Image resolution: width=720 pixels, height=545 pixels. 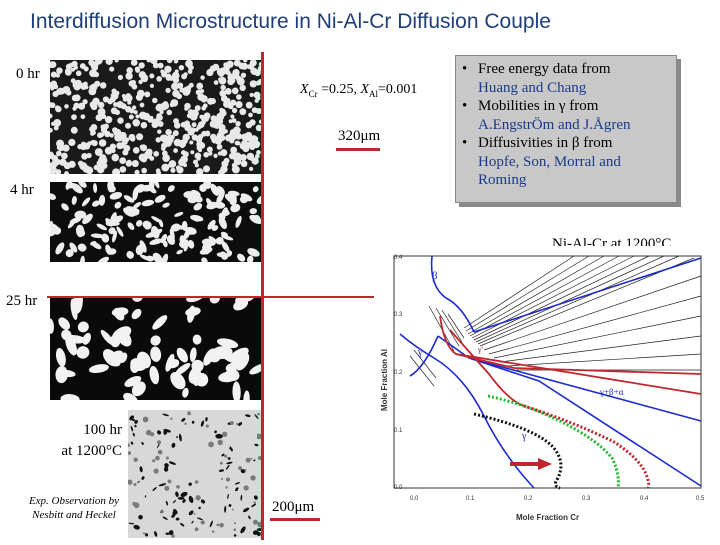 I want to click on x-axis-label: Mole Fraction Cr, so click(x=547, y=517).